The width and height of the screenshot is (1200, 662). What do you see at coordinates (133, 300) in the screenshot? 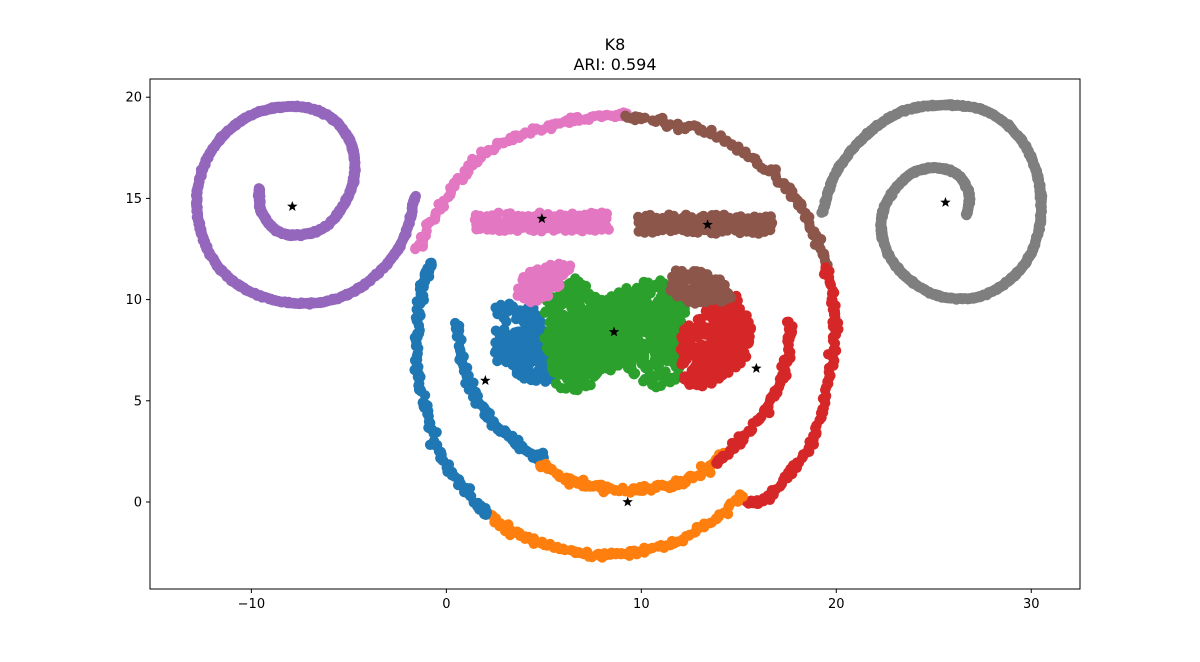
I see `y-tick-label: 10` at bounding box center [133, 300].